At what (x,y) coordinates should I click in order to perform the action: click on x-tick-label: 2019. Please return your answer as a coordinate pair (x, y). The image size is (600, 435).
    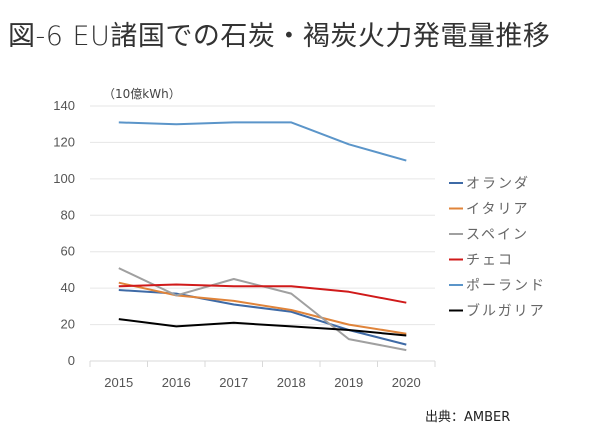
    Looking at the image, I should click on (348, 382).